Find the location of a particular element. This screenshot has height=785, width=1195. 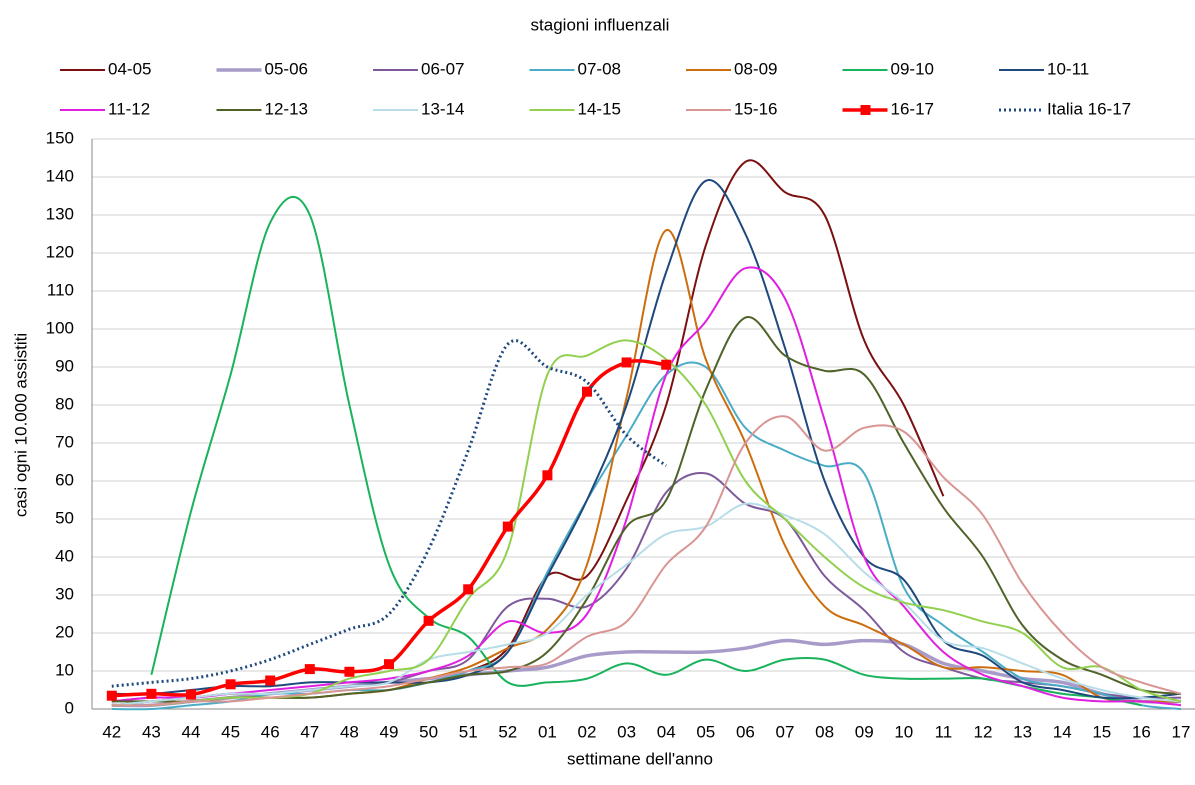

legend-label: 05-06 is located at coordinates (286, 68).